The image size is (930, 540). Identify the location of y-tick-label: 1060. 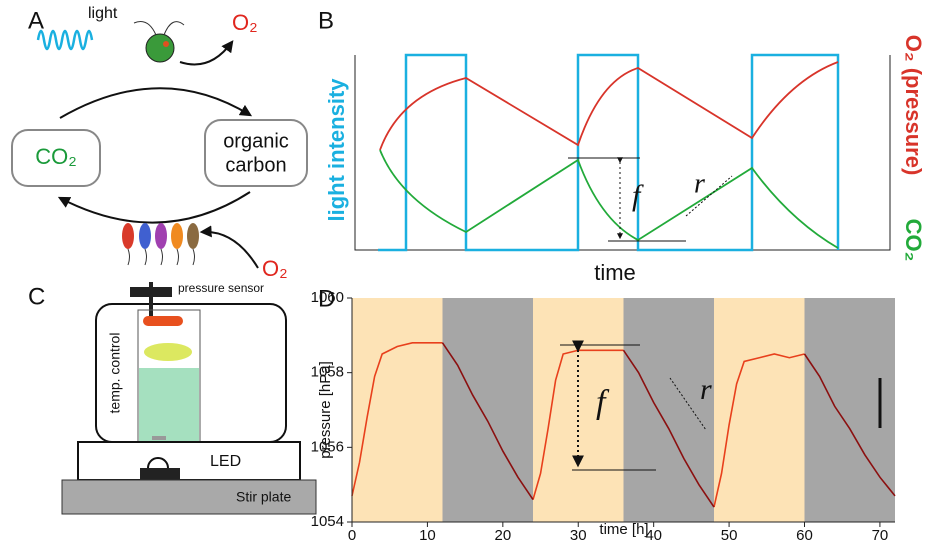
(327, 297).